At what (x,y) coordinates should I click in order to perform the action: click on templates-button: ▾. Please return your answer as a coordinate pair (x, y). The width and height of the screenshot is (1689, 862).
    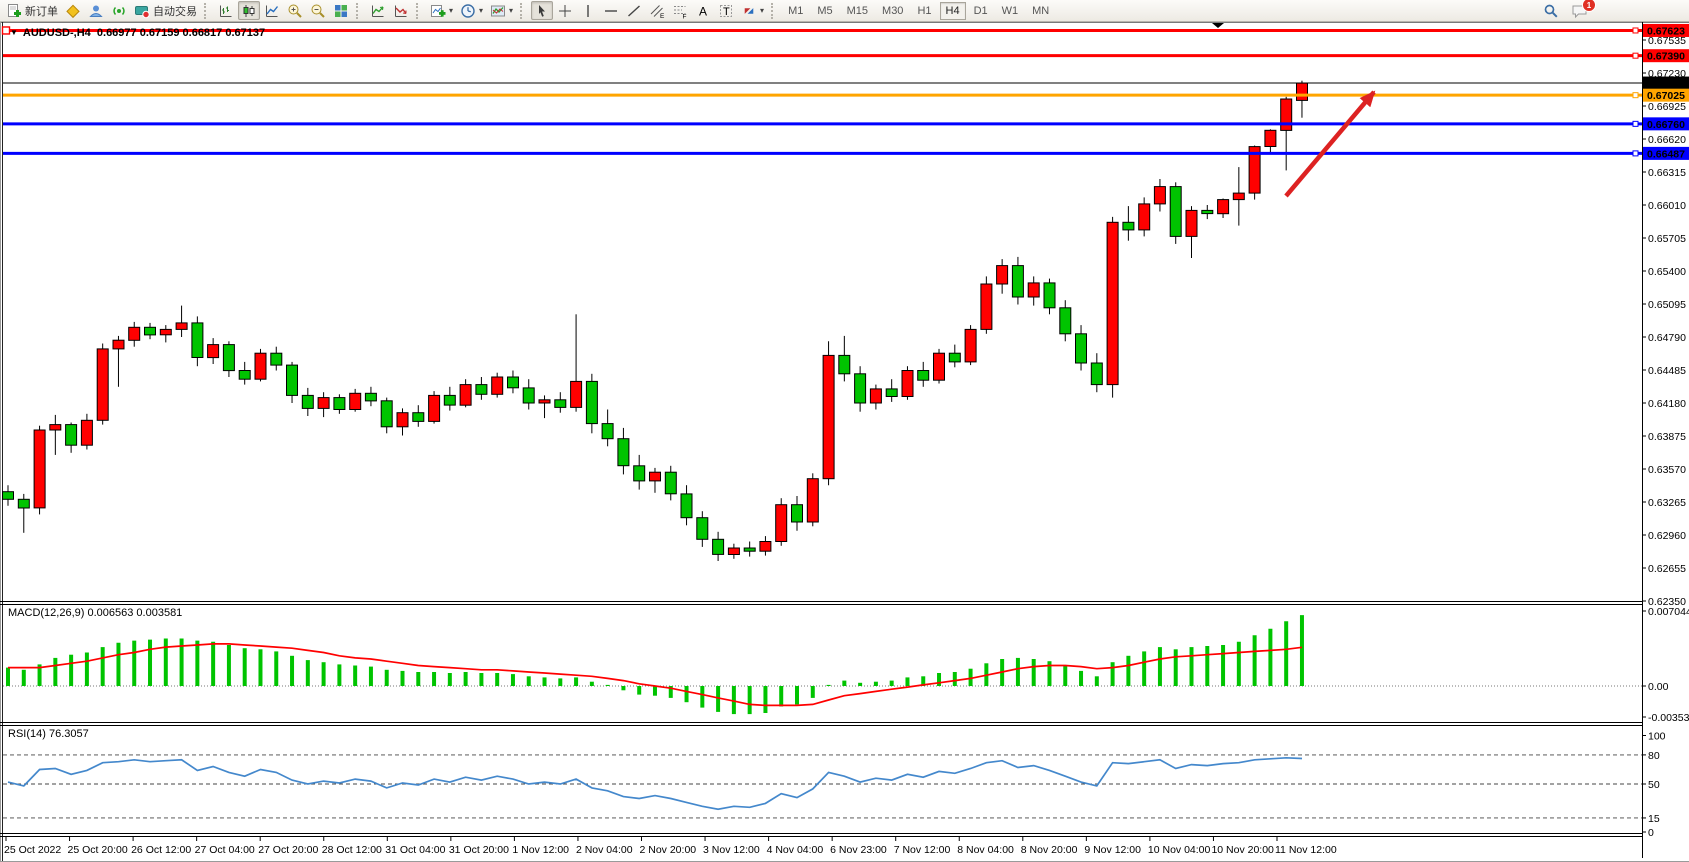
    Looking at the image, I should click on (501, 10).